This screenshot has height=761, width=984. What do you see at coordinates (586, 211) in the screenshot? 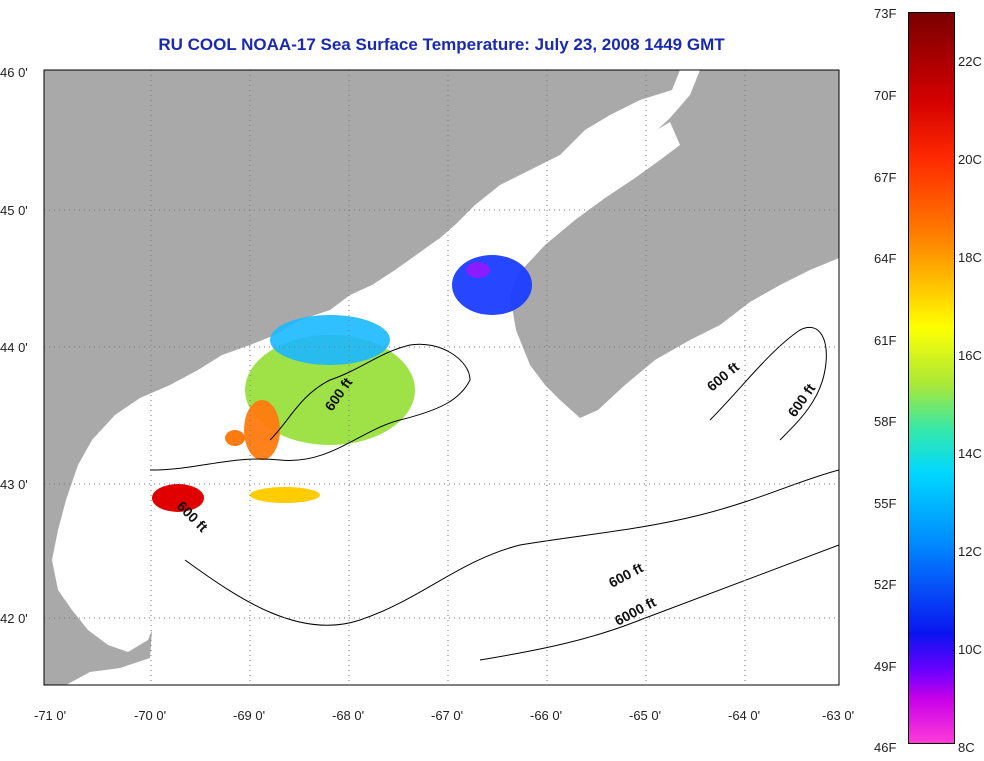
I see `bay-of-fundy` at bounding box center [586, 211].